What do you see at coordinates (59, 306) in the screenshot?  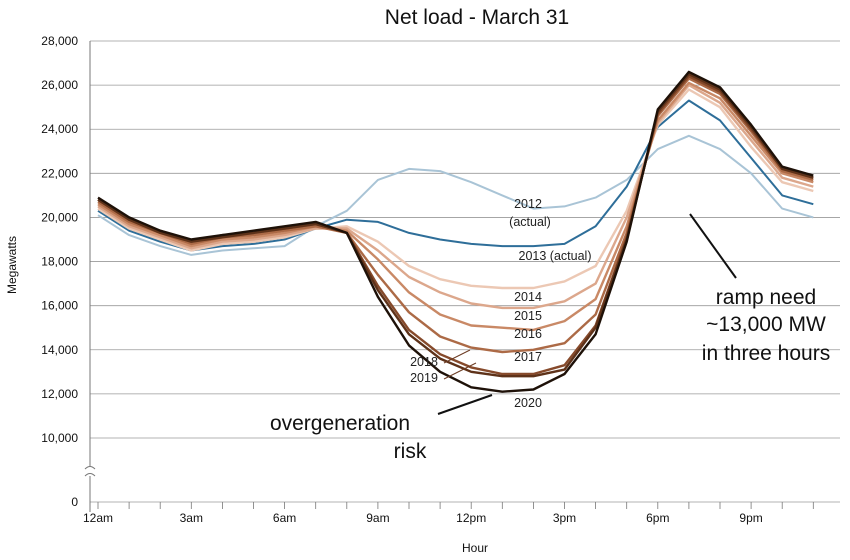 I see `y-tick-label: 16,000` at bounding box center [59, 306].